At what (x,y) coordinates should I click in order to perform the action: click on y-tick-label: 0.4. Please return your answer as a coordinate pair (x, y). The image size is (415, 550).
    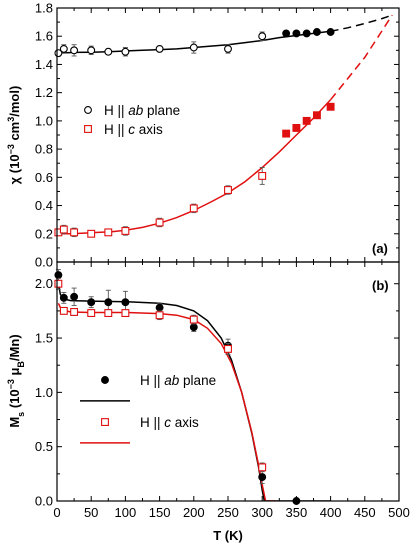
    Looking at the image, I should click on (44, 205).